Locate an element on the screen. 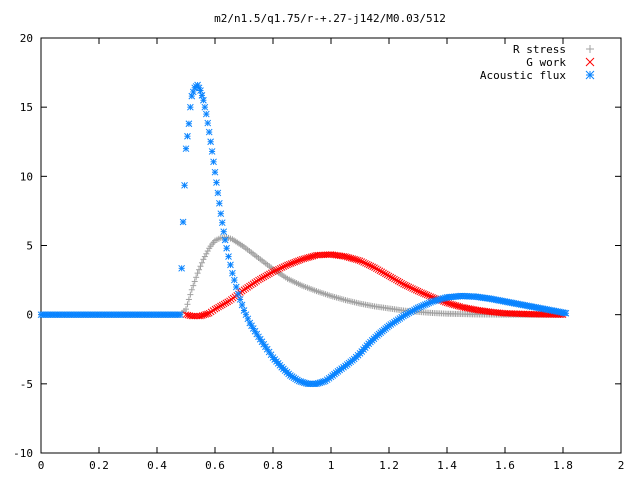  legend-label: R stress is located at coordinates (539, 49).